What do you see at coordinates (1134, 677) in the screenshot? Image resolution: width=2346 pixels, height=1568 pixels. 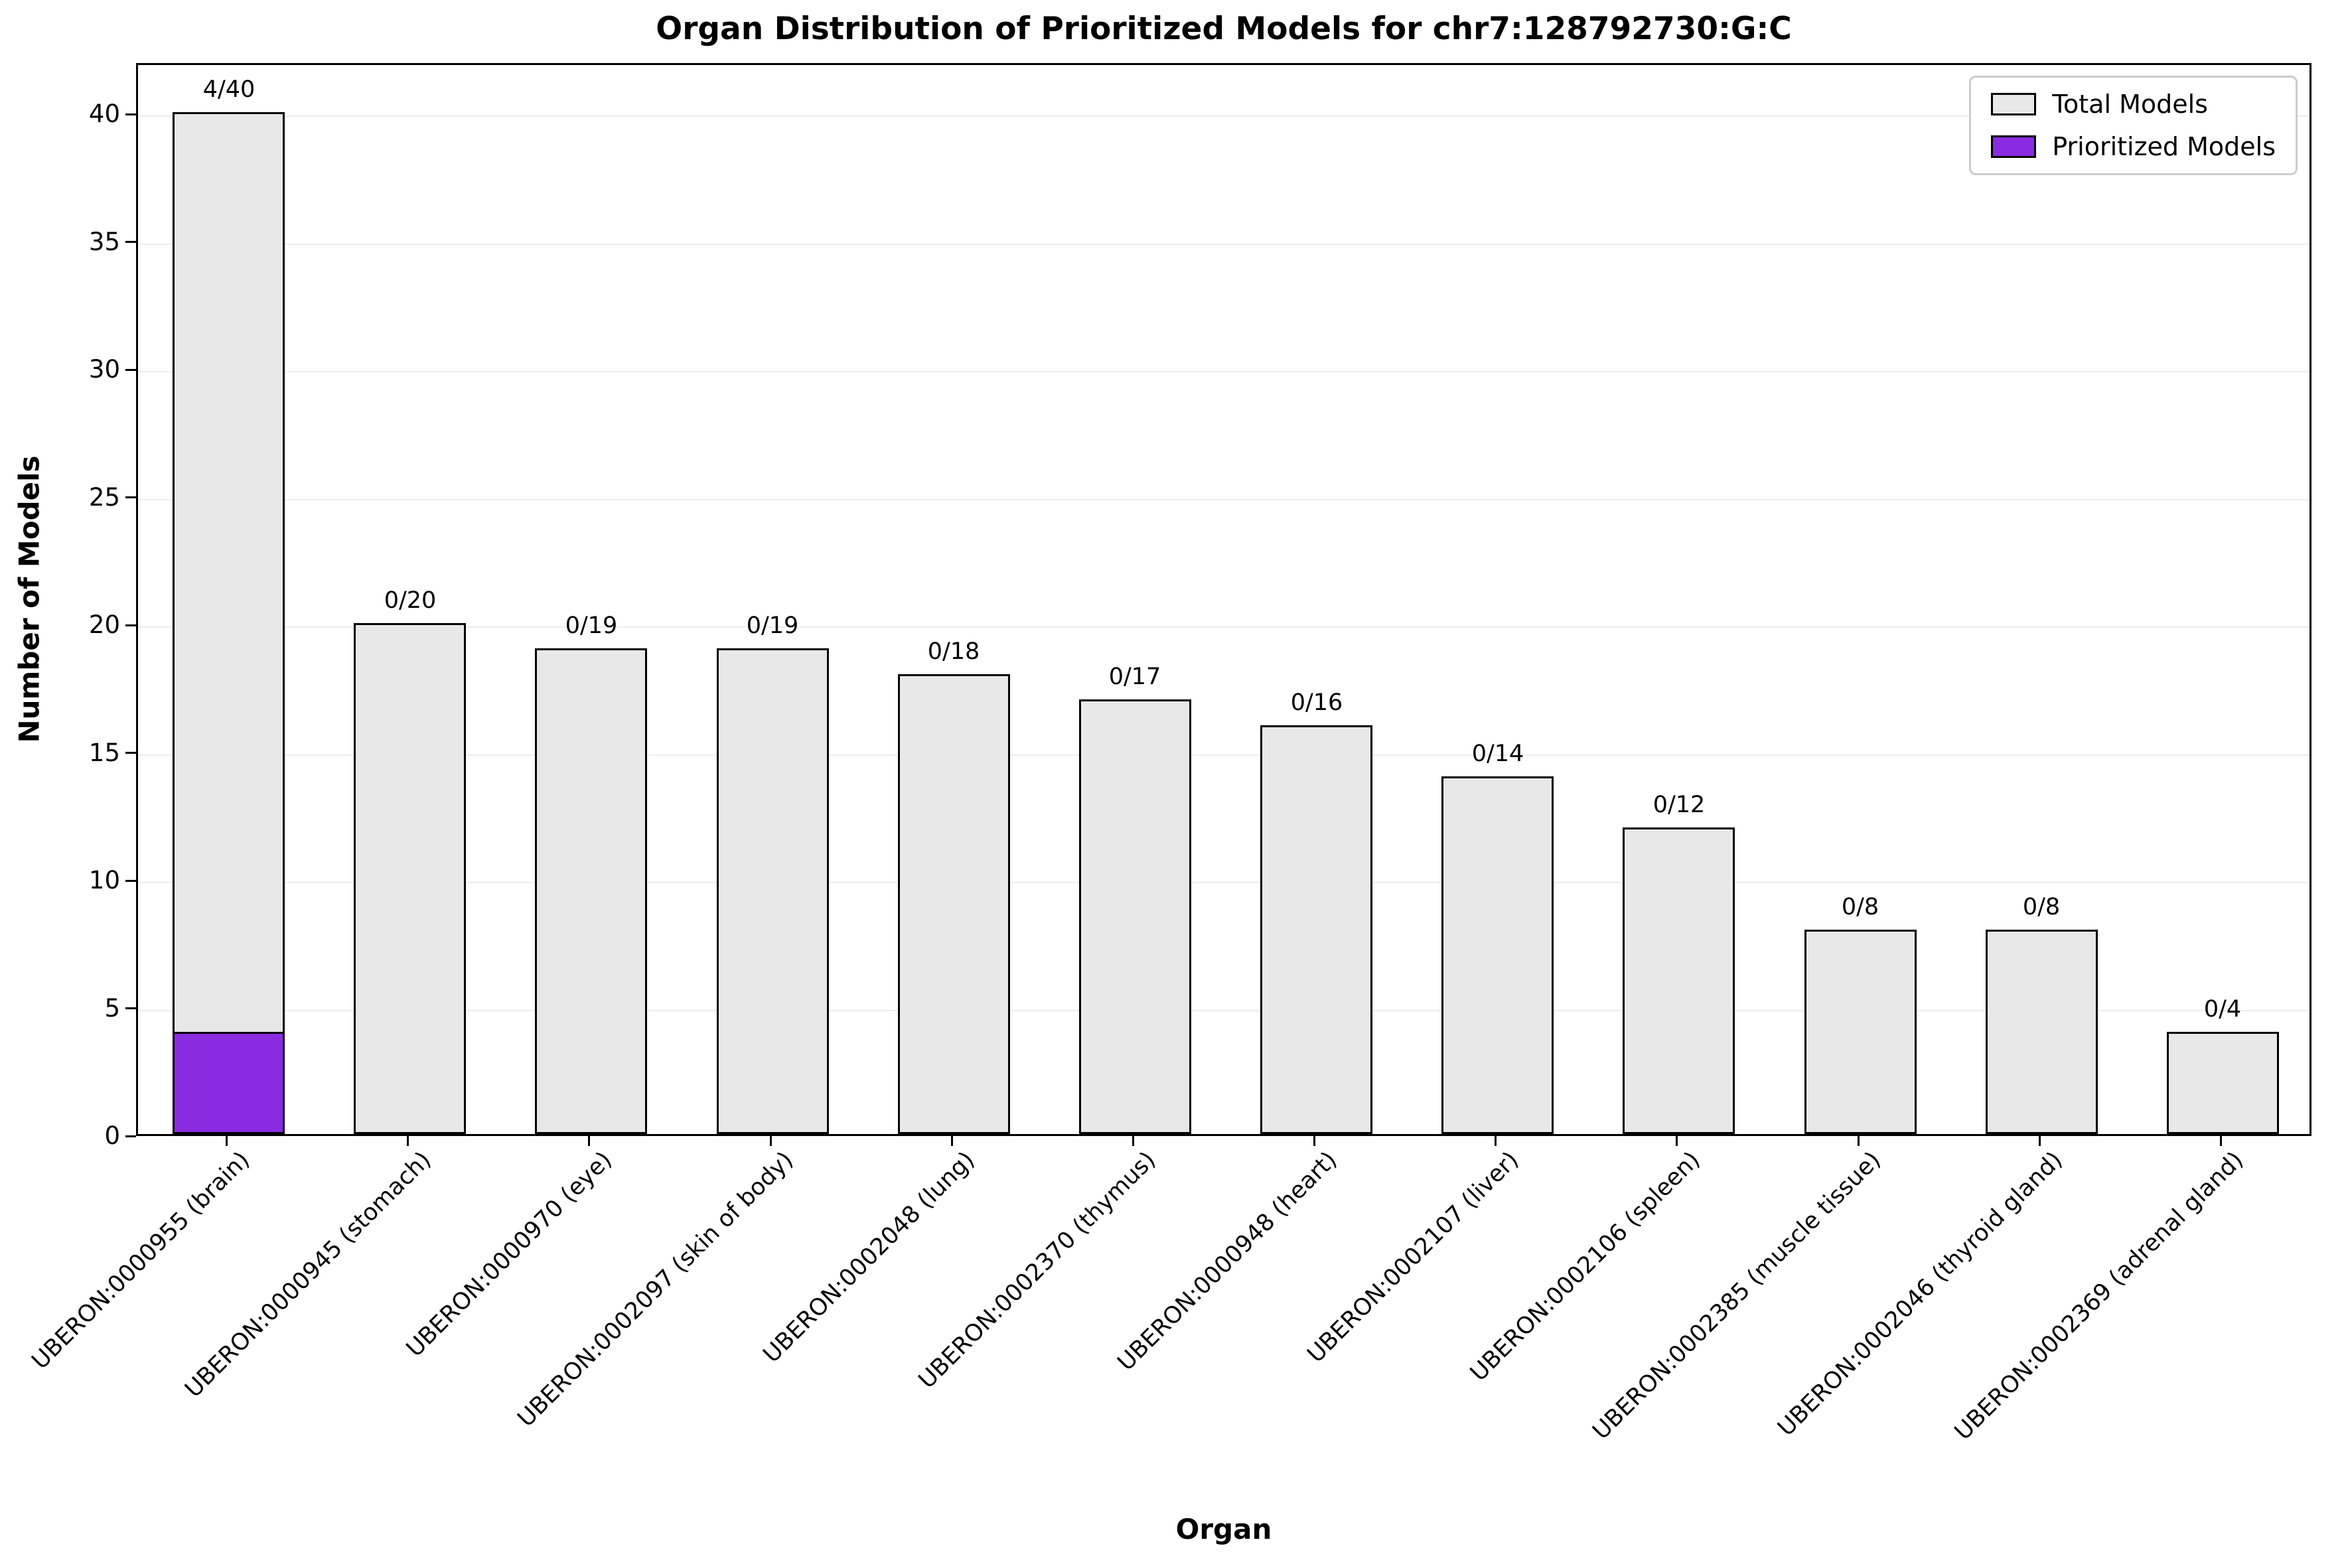 I see `bar-value-label: 0/17` at bounding box center [1134, 677].